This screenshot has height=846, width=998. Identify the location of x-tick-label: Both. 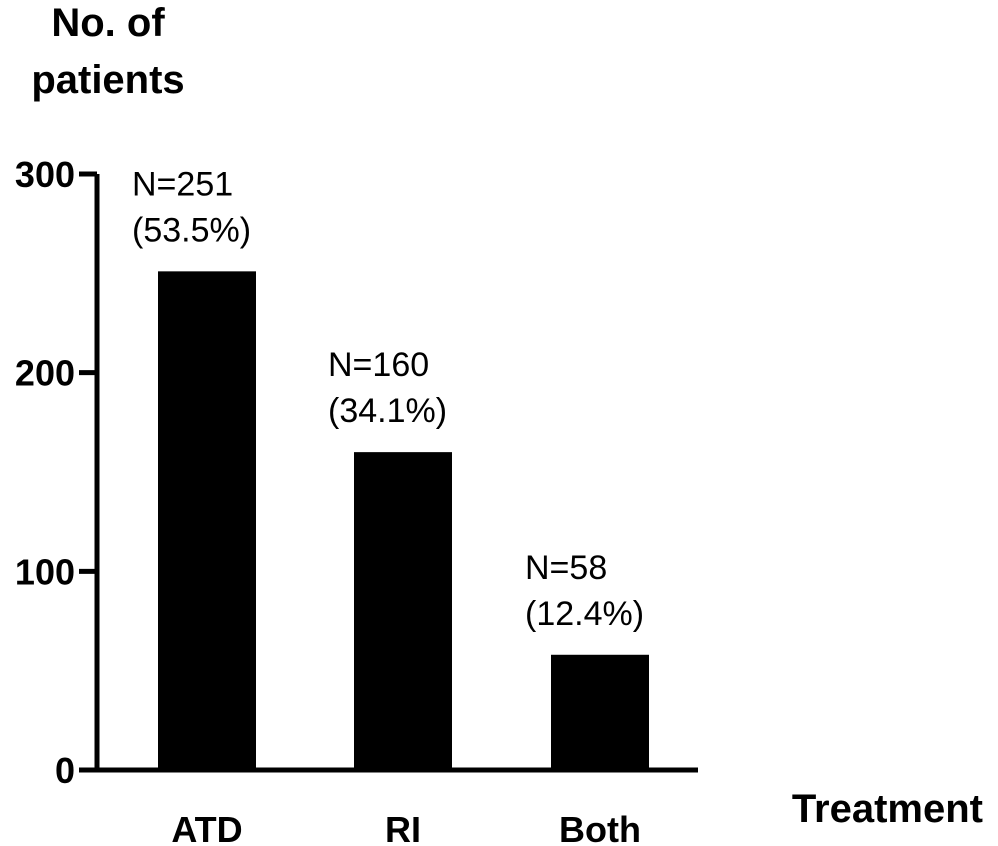
(600, 827).